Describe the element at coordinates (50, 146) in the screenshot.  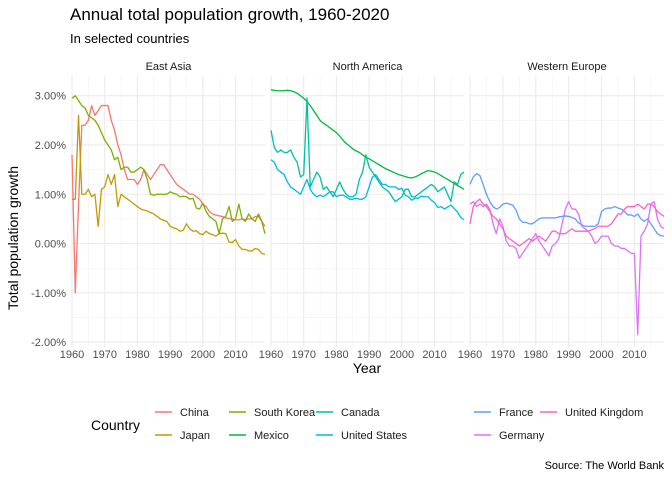
I see `y-tick-label: 2.00%` at that location.